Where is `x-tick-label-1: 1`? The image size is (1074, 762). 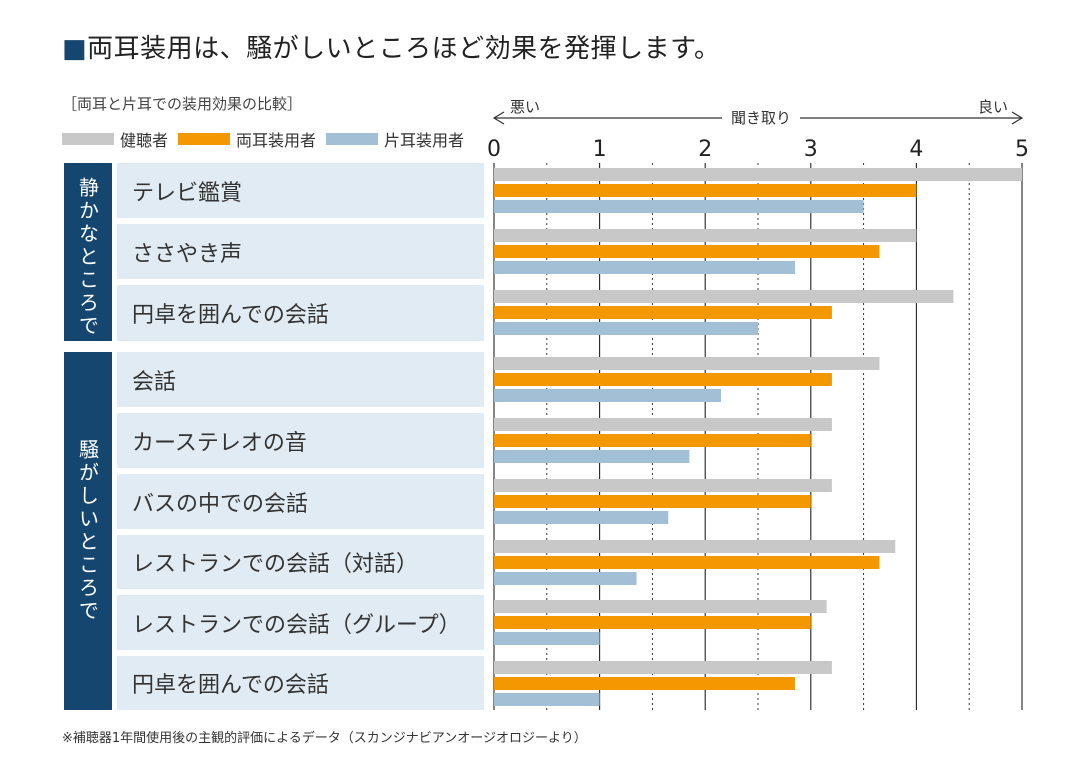
x-tick-label-1: 1 is located at coordinates (600, 149).